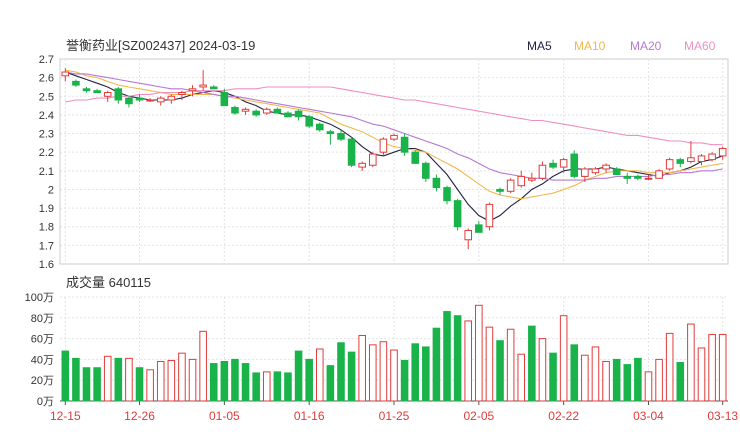 Image resolution: width=740 pixels, height=440 pixels. I want to click on legend-ma10: MA10, so click(590, 46).